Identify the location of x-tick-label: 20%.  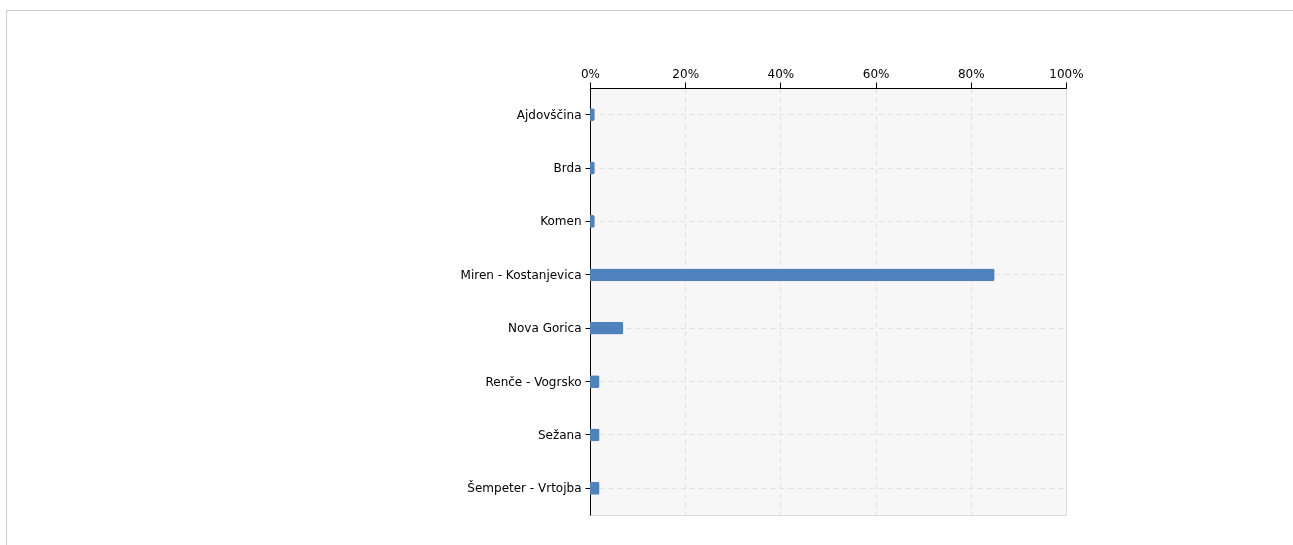
(686, 73).